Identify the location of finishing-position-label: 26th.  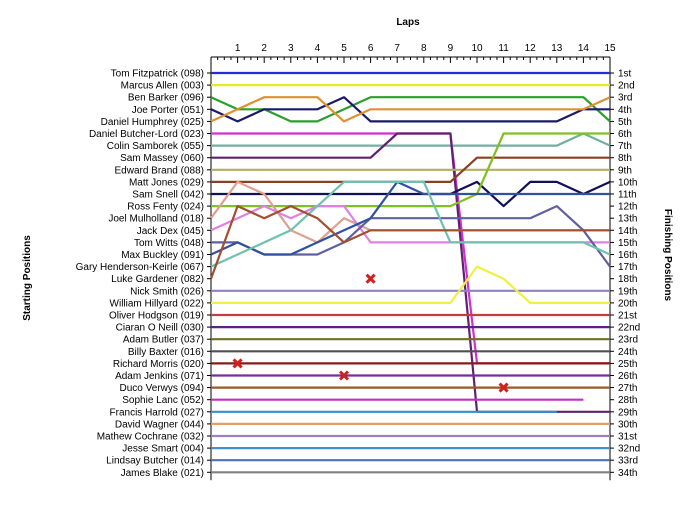
(627, 376).